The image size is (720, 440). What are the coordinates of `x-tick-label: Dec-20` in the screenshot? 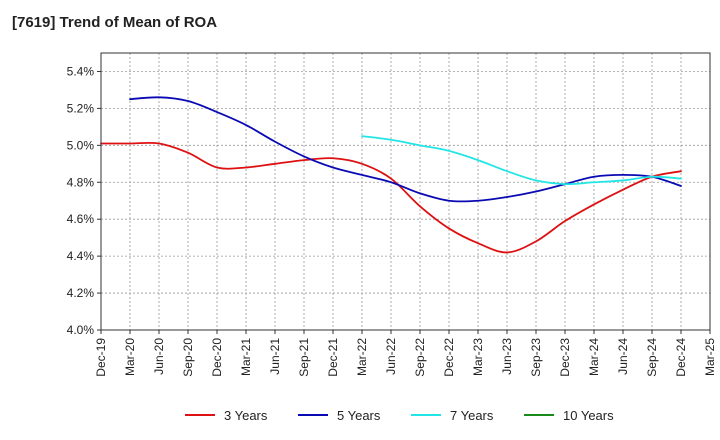 It's located at (217, 357).